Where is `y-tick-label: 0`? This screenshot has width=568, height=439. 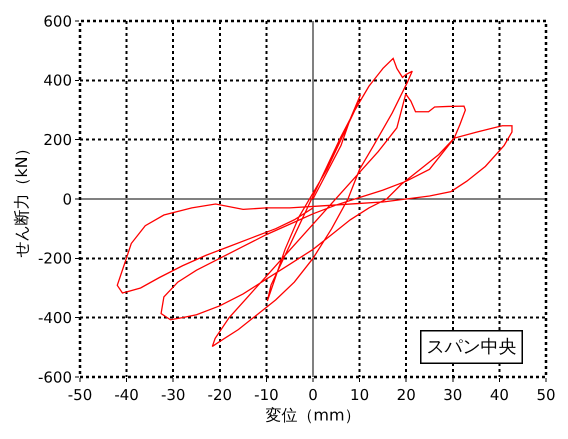 y-tick-label: 0 is located at coordinates (67, 199).